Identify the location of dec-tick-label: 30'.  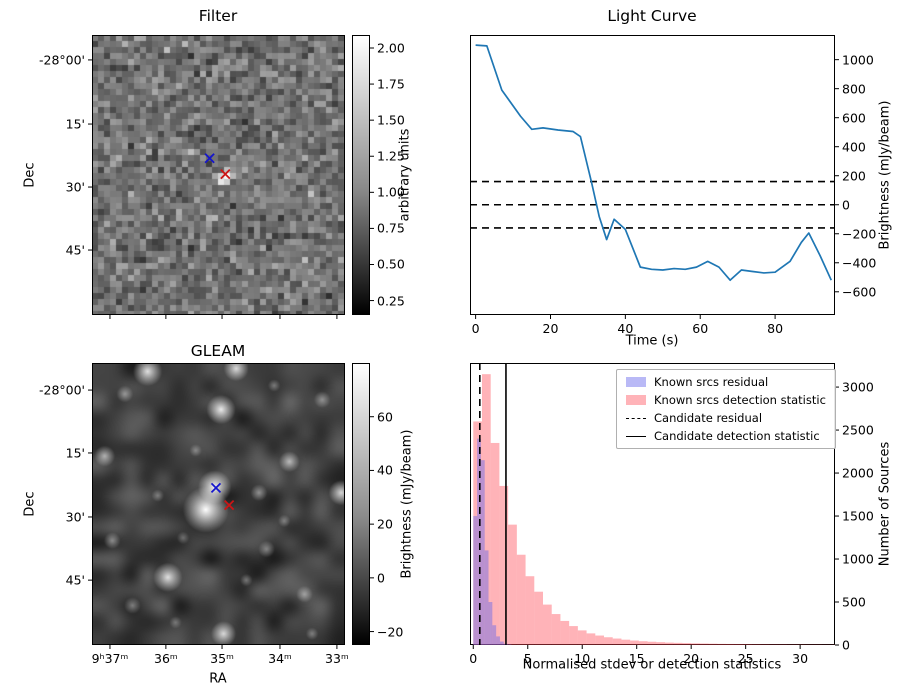
(75, 517).